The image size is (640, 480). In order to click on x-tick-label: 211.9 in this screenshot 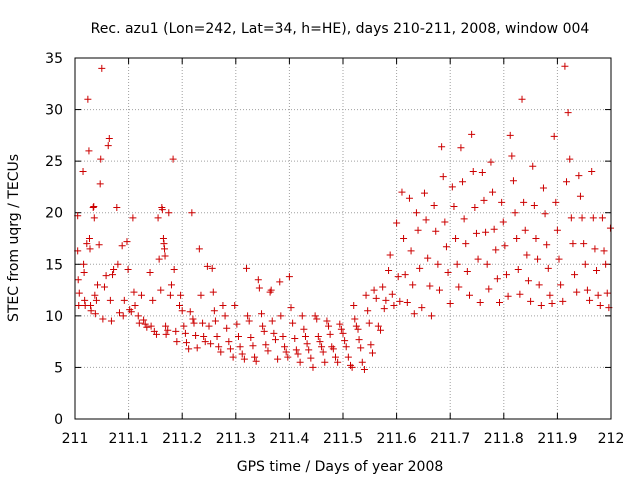, I will do `click(557, 439)`.